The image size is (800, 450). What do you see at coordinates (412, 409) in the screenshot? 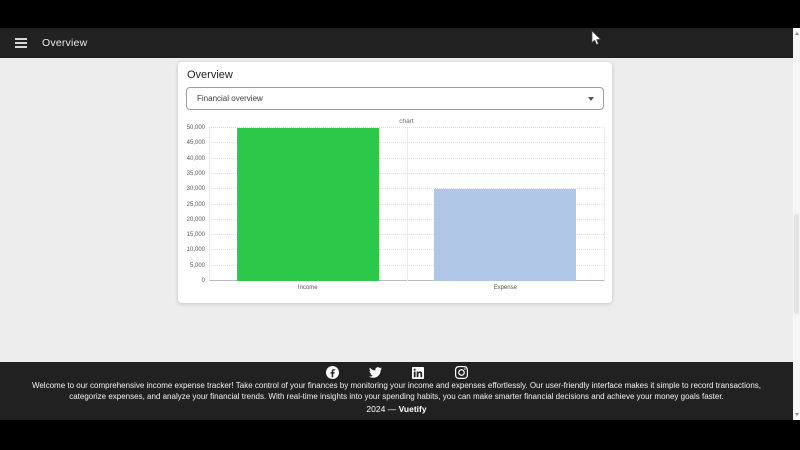
I see `brand-name: Vuetify` at bounding box center [412, 409].